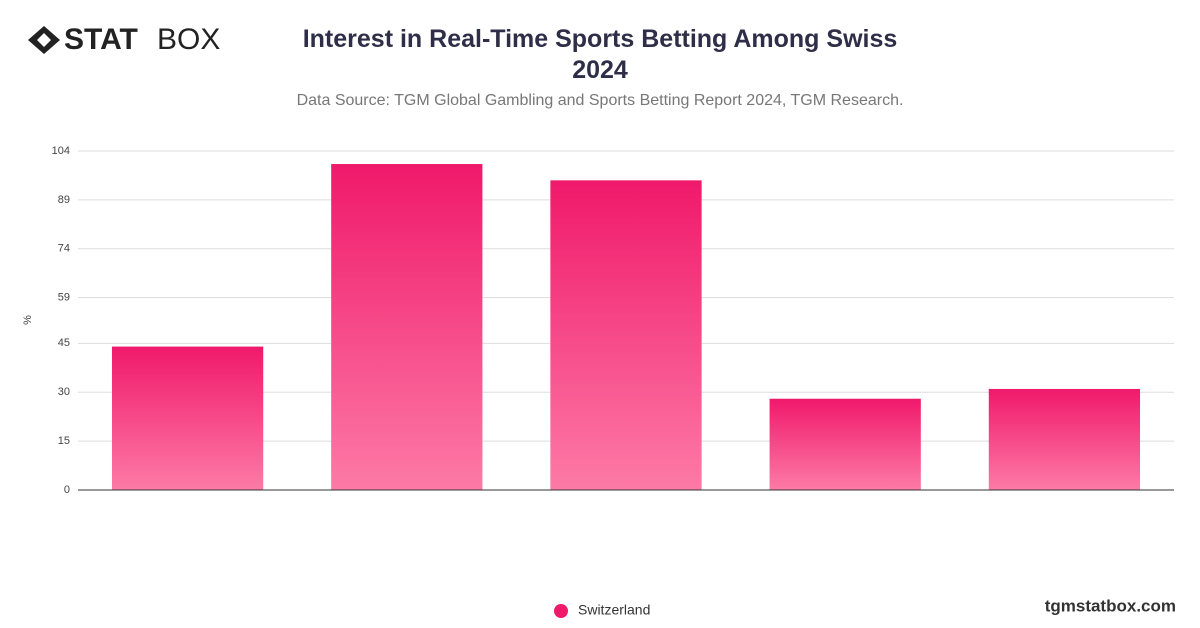  I want to click on y-tick-label: 0, so click(67, 490).